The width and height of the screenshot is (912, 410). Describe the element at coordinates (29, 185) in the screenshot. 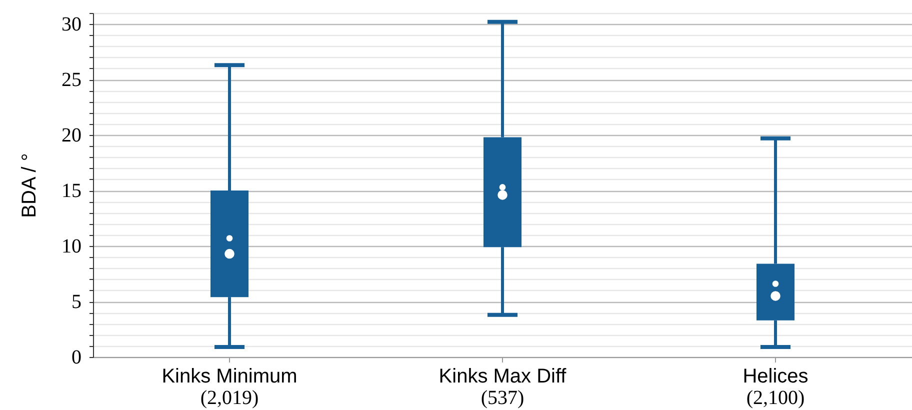

I see `y-axis-title: BDA / °` at that location.